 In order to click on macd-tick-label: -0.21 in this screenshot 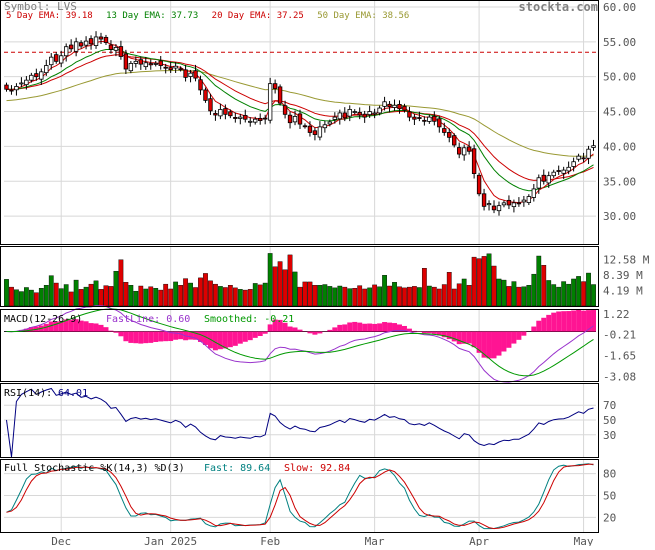, I will do `click(619, 335)`.